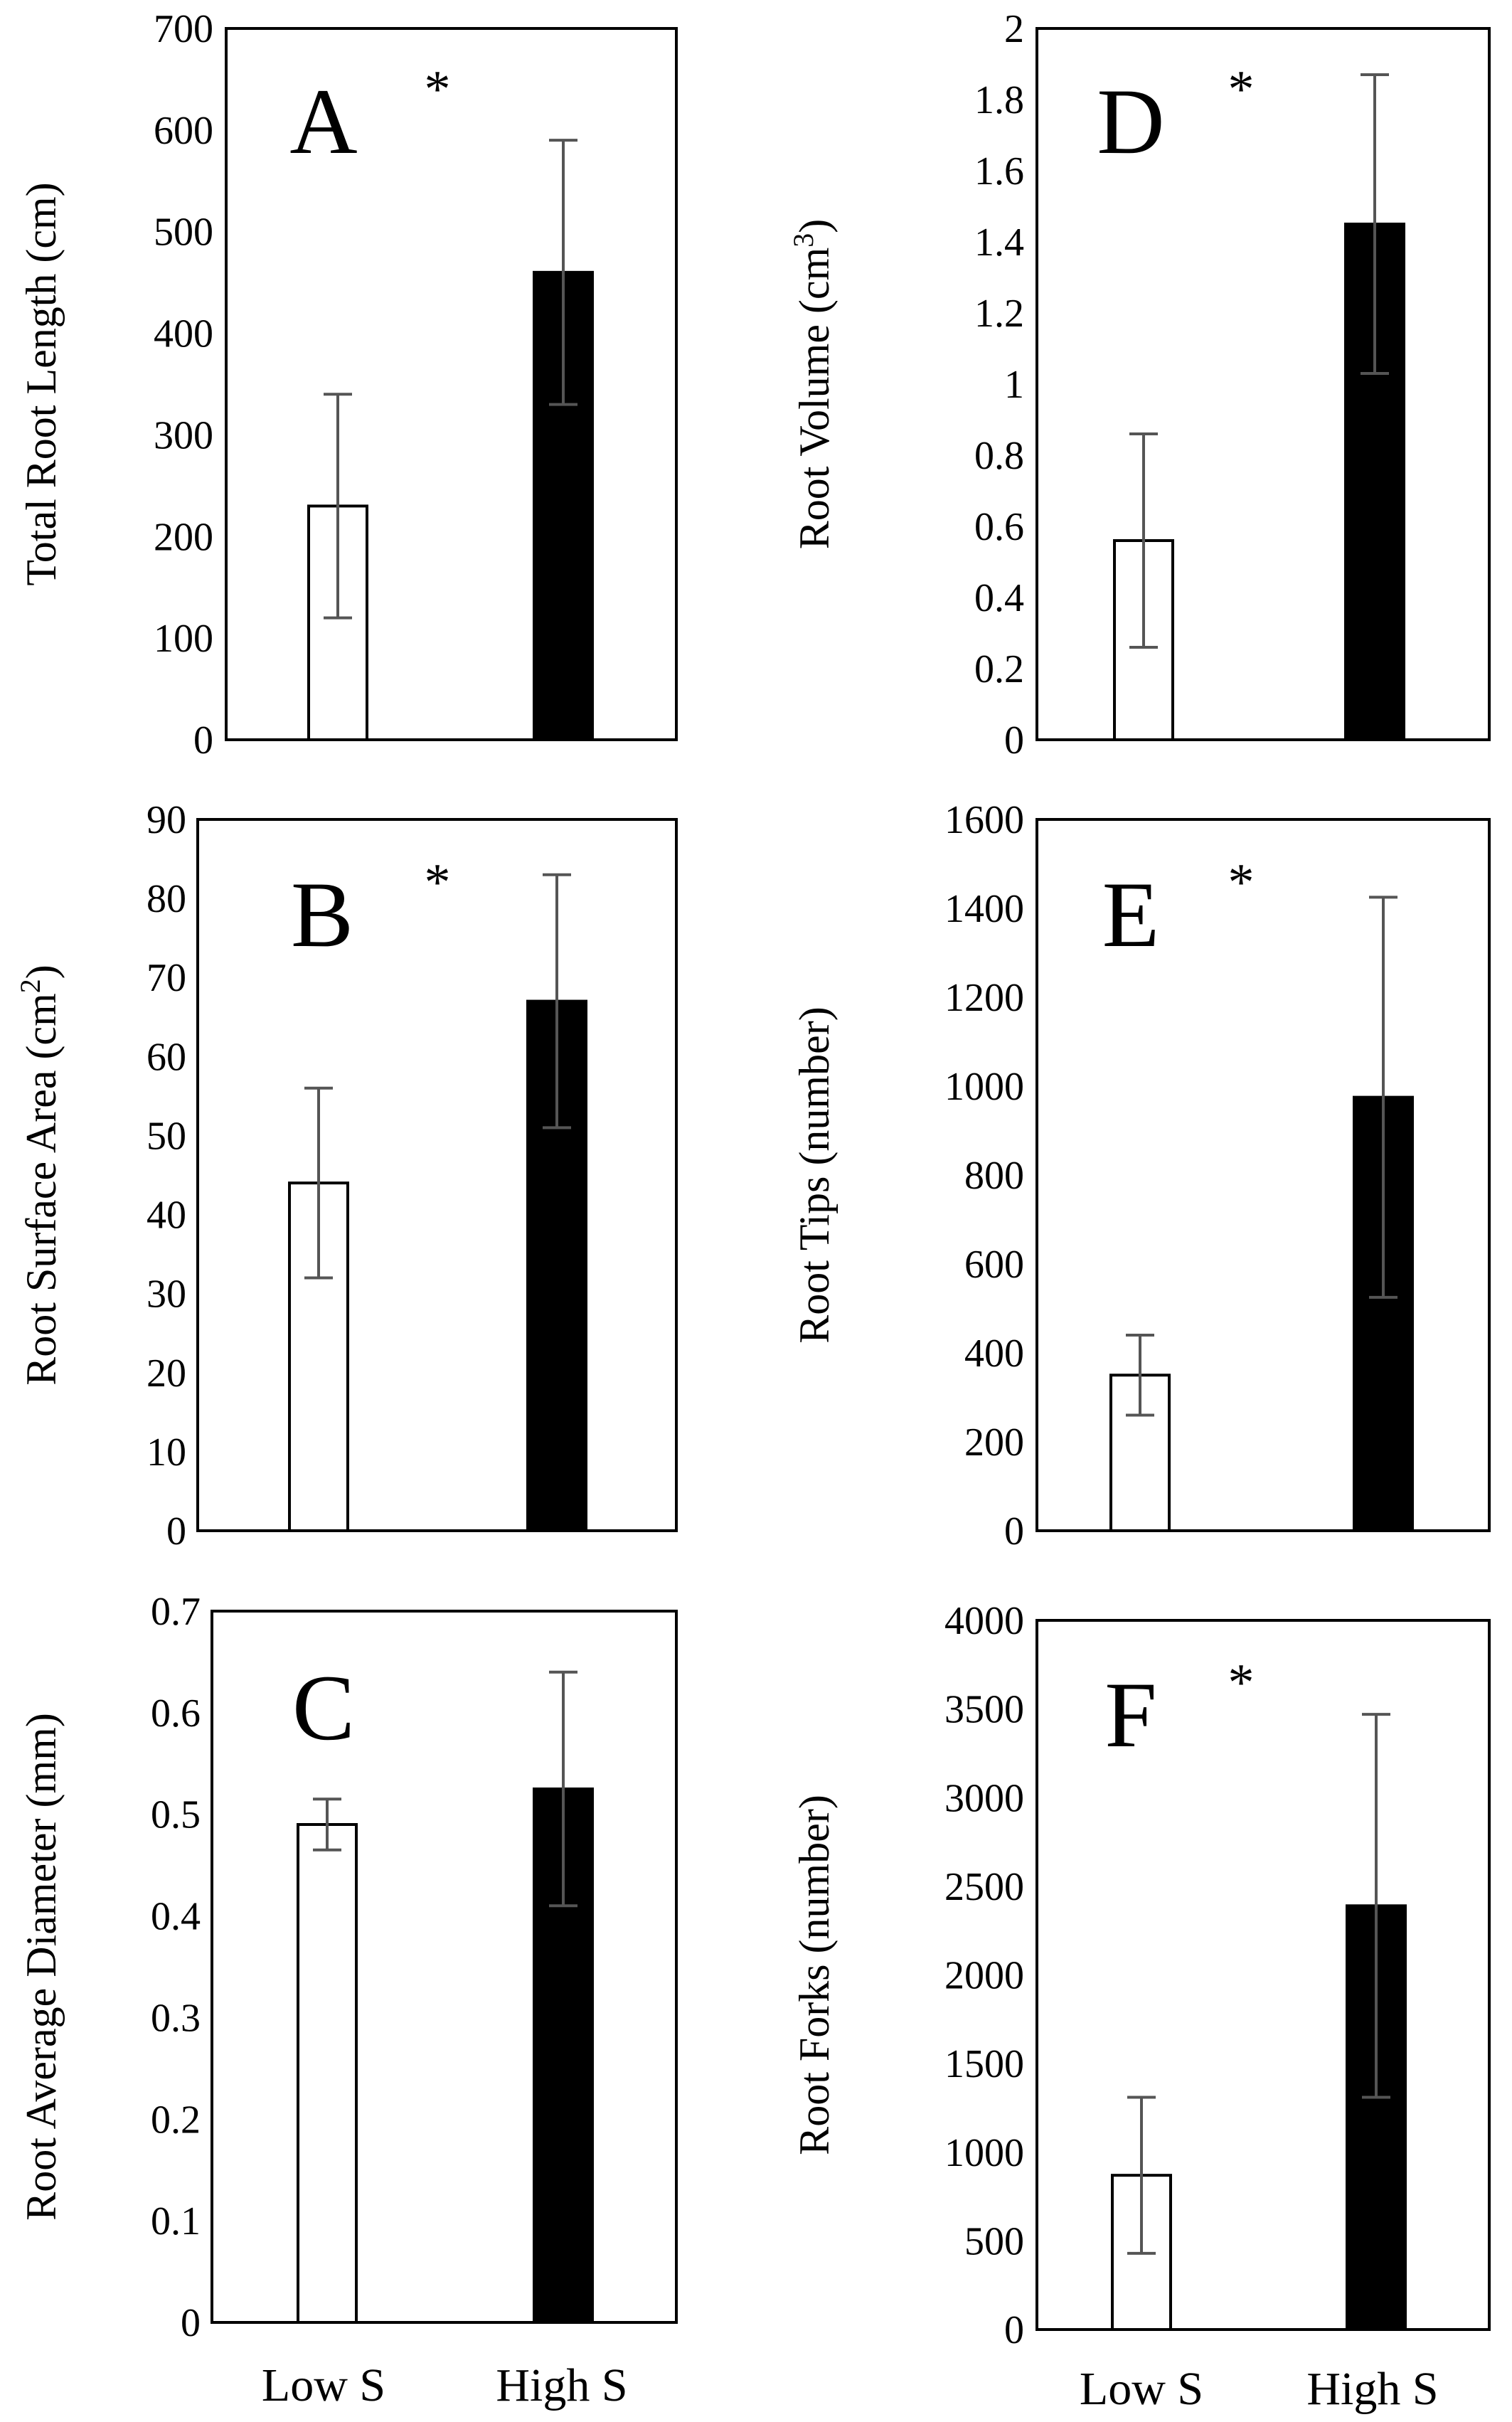 The height and width of the screenshot is (2422, 1512). What do you see at coordinates (994, 1176) in the screenshot?
I see `y-tick-e-4: 800` at bounding box center [994, 1176].